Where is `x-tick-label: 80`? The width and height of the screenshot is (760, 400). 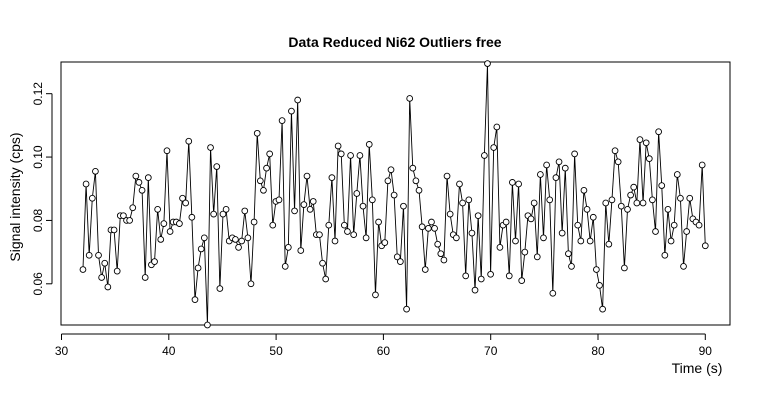 x-tick-label: 80 is located at coordinates (598, 351).